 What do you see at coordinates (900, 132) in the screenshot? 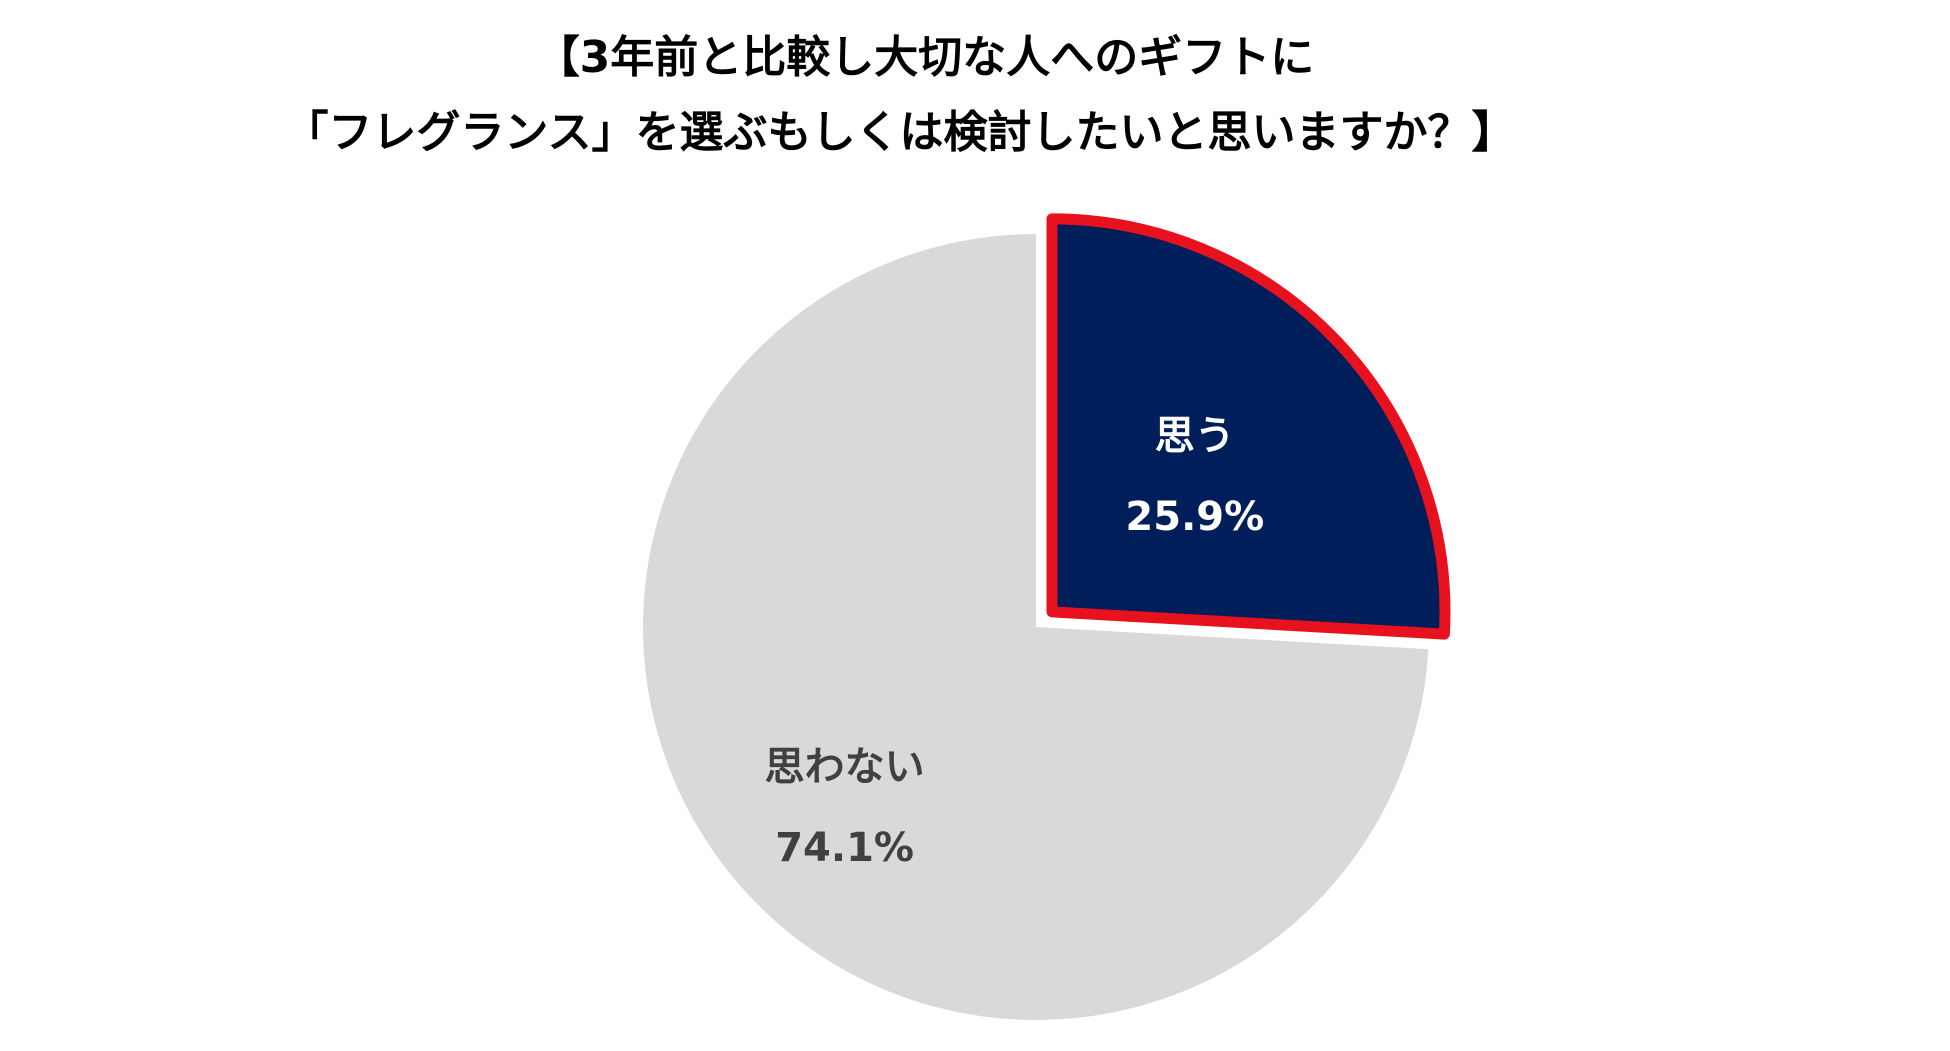
I see `chart-title-line2: 「フレグランス」を選ぶもしくは検討したいと思いますか？】` at bounding box center [900, 132].